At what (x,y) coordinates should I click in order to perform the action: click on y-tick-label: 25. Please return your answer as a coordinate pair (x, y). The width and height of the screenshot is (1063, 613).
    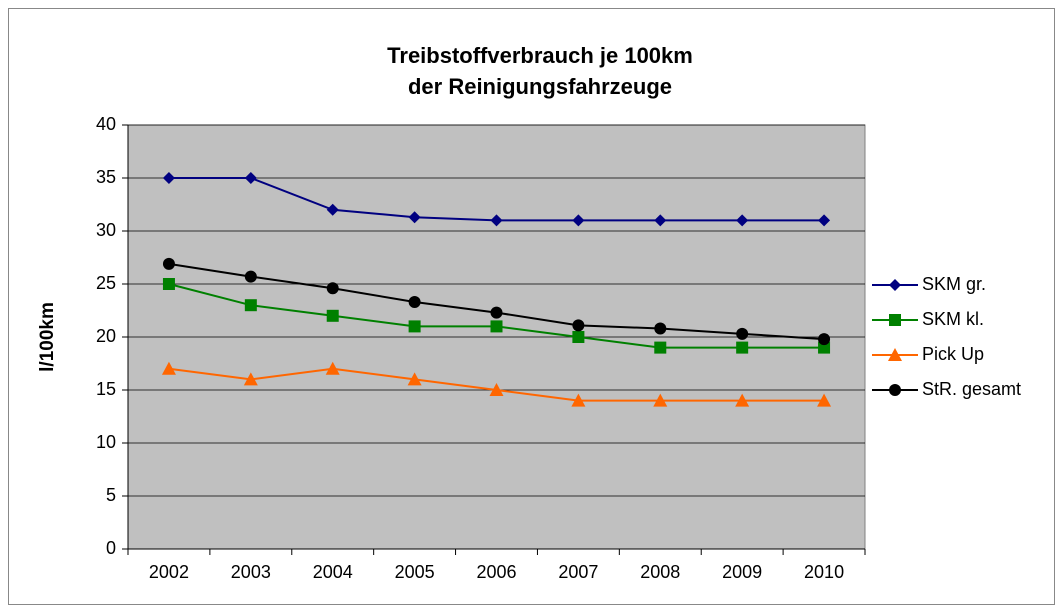
    Looking at the image, I should click on (106, 283).